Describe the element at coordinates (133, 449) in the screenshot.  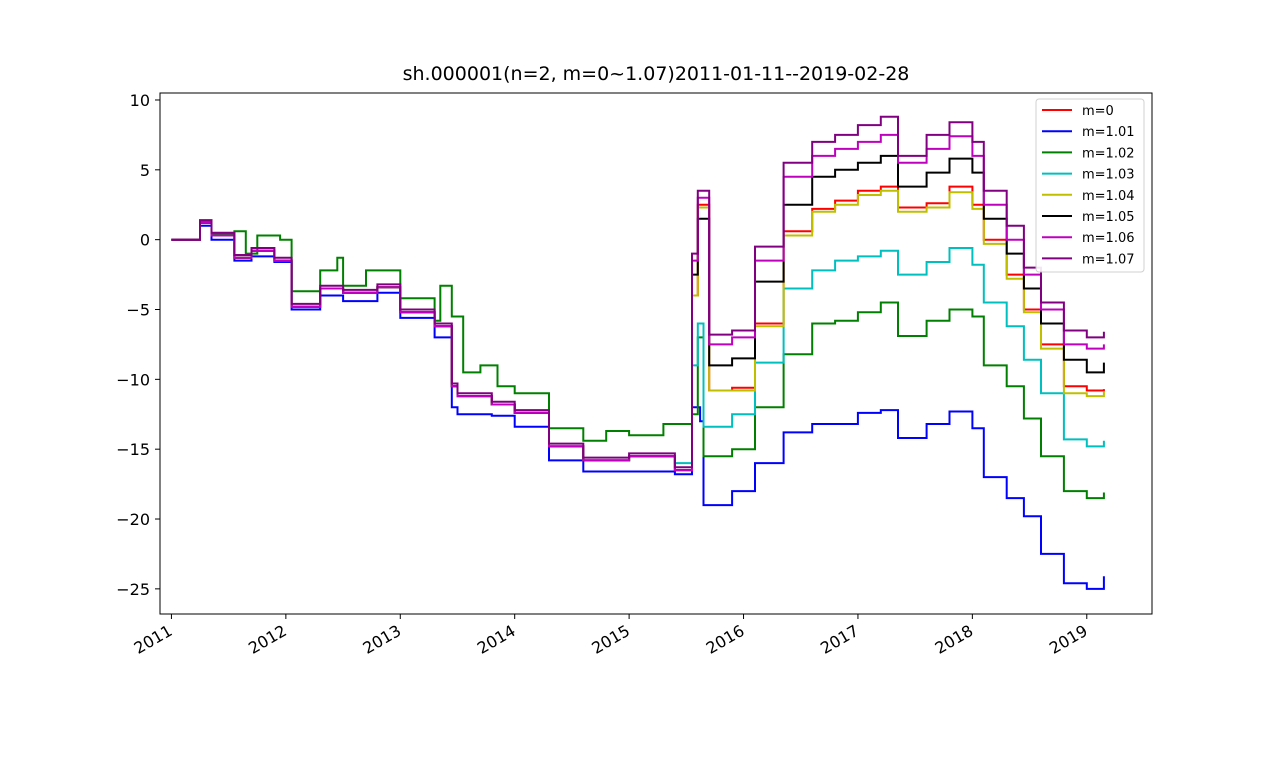
I see `y-tick-label: −15` at that location.